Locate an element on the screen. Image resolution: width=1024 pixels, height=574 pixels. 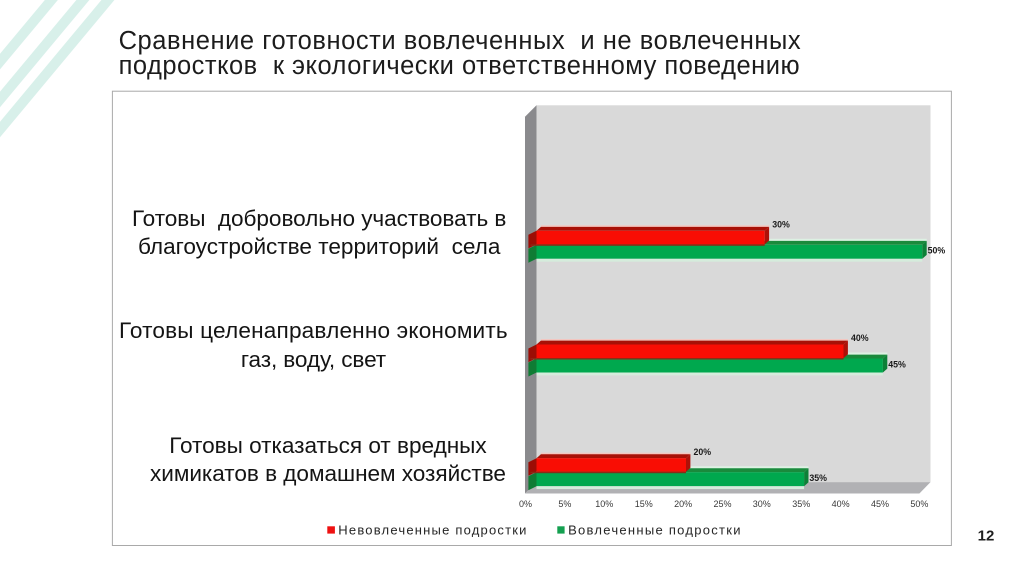
svg-text: 0% is located at coordinates (525, 504).